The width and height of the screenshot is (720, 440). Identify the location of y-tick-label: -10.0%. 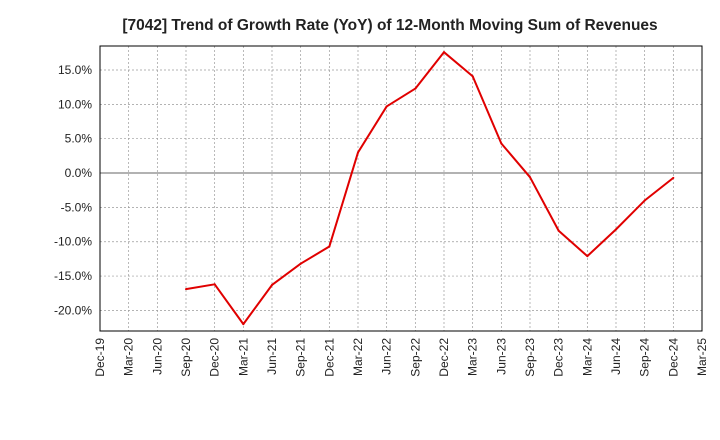
(73, 242).